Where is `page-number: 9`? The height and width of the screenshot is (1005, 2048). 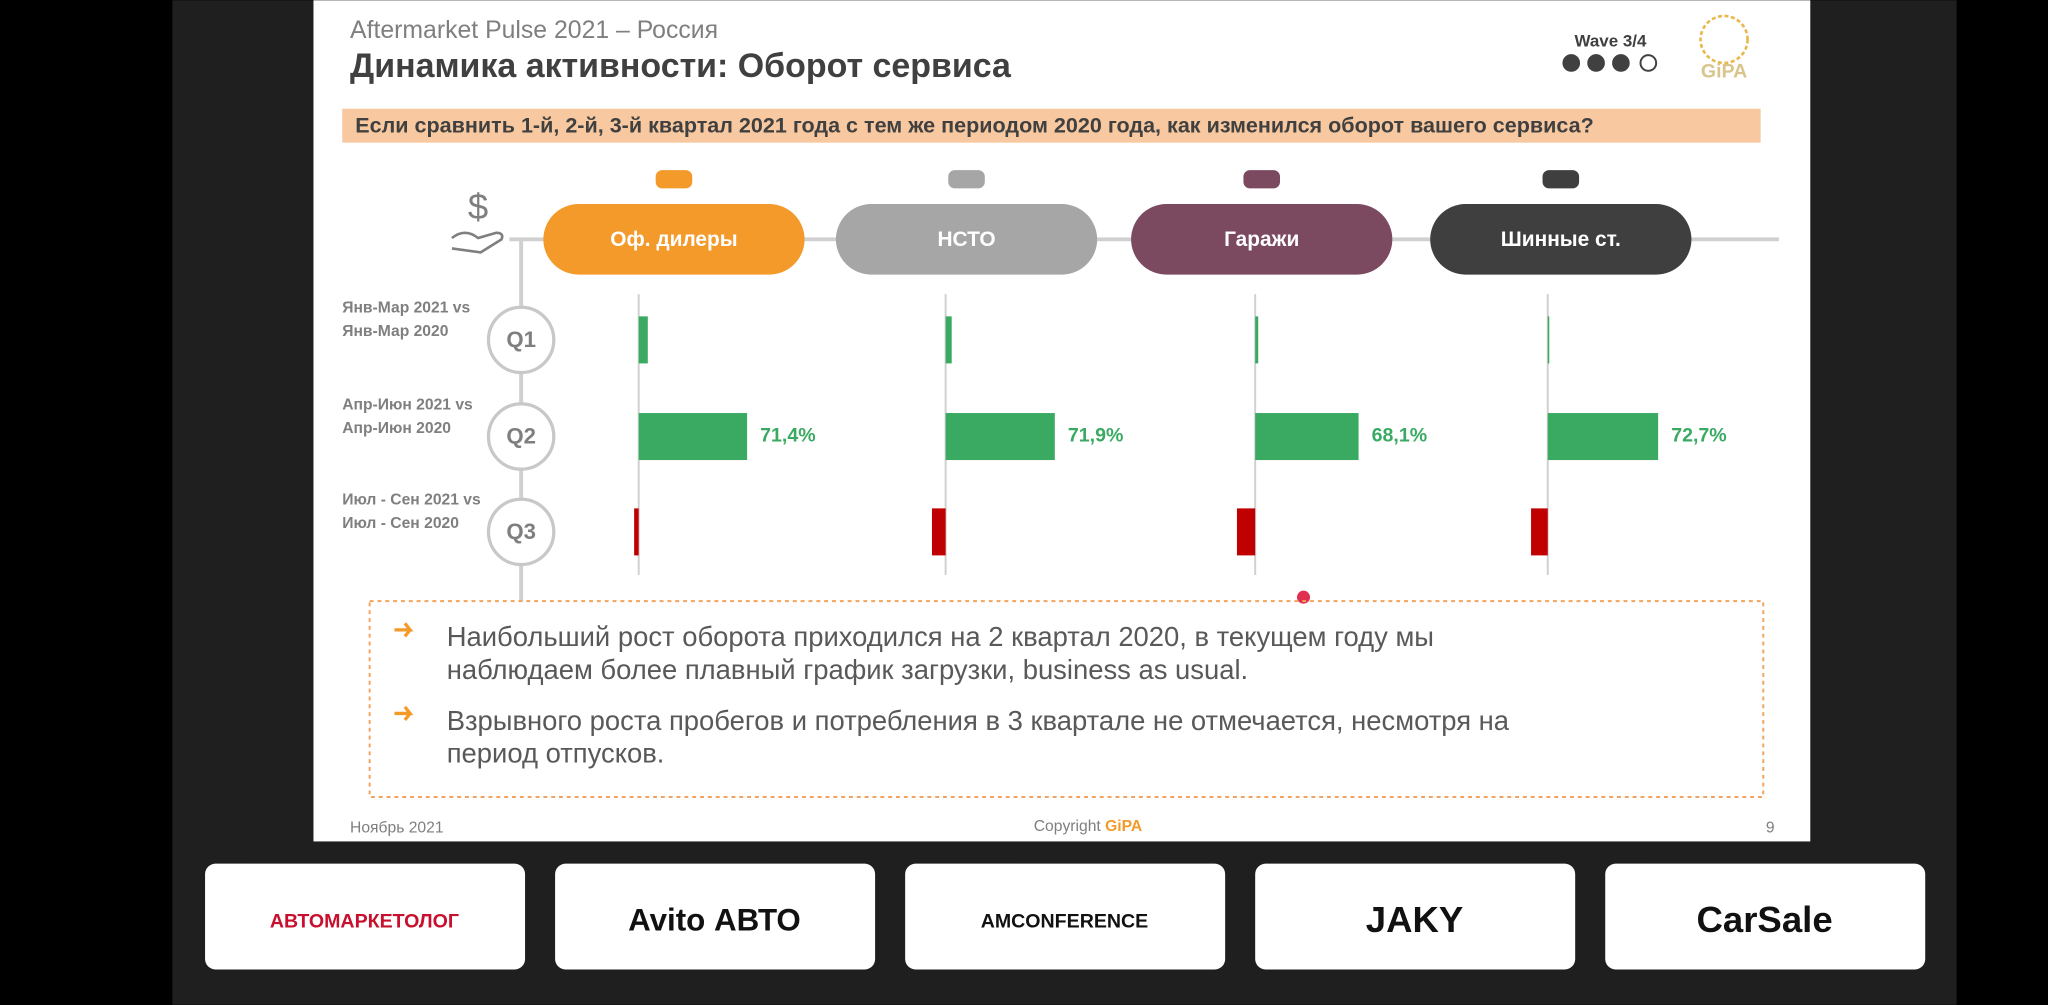 page-number: 9 is located at coordinates (1770, 828).